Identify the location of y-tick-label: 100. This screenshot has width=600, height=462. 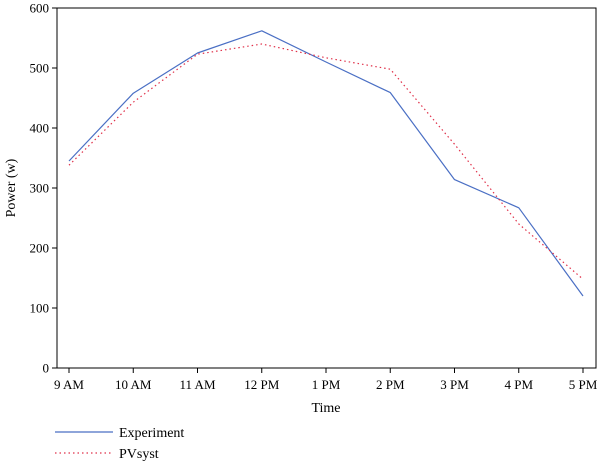
(40, 308).